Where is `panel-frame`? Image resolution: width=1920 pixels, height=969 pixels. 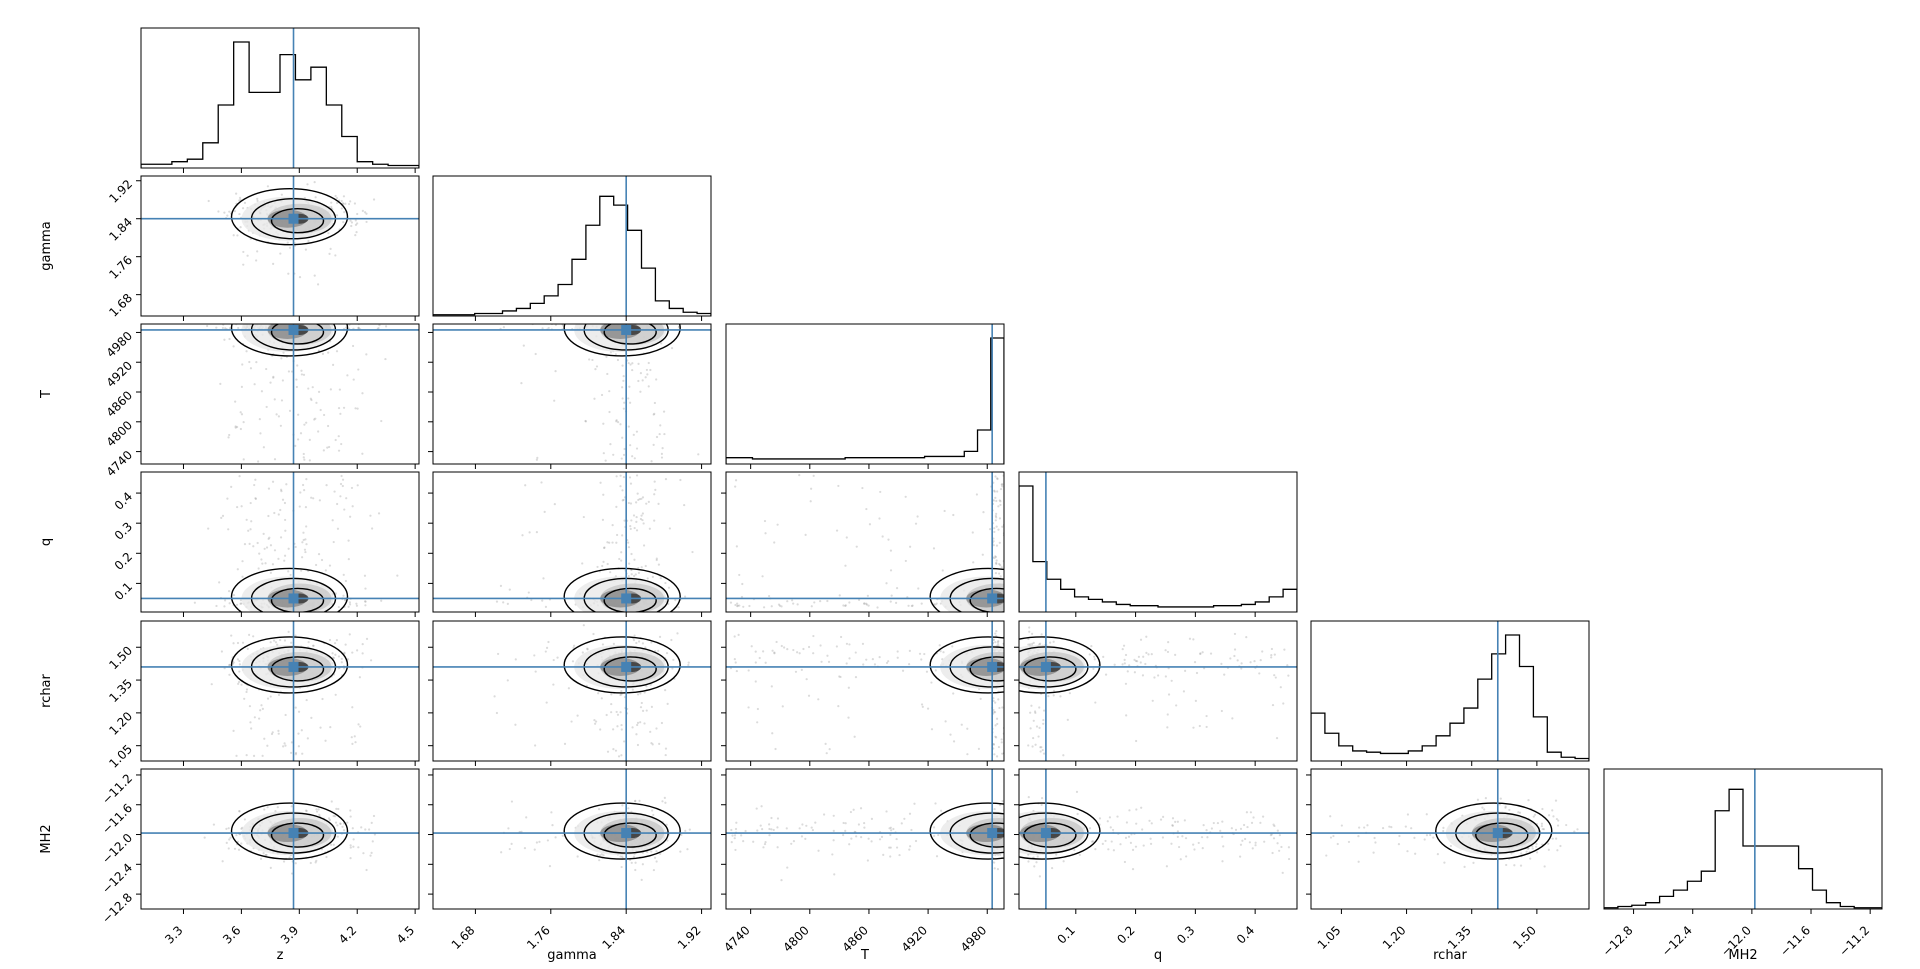
panel-frame is located at coordinates (280, 246).